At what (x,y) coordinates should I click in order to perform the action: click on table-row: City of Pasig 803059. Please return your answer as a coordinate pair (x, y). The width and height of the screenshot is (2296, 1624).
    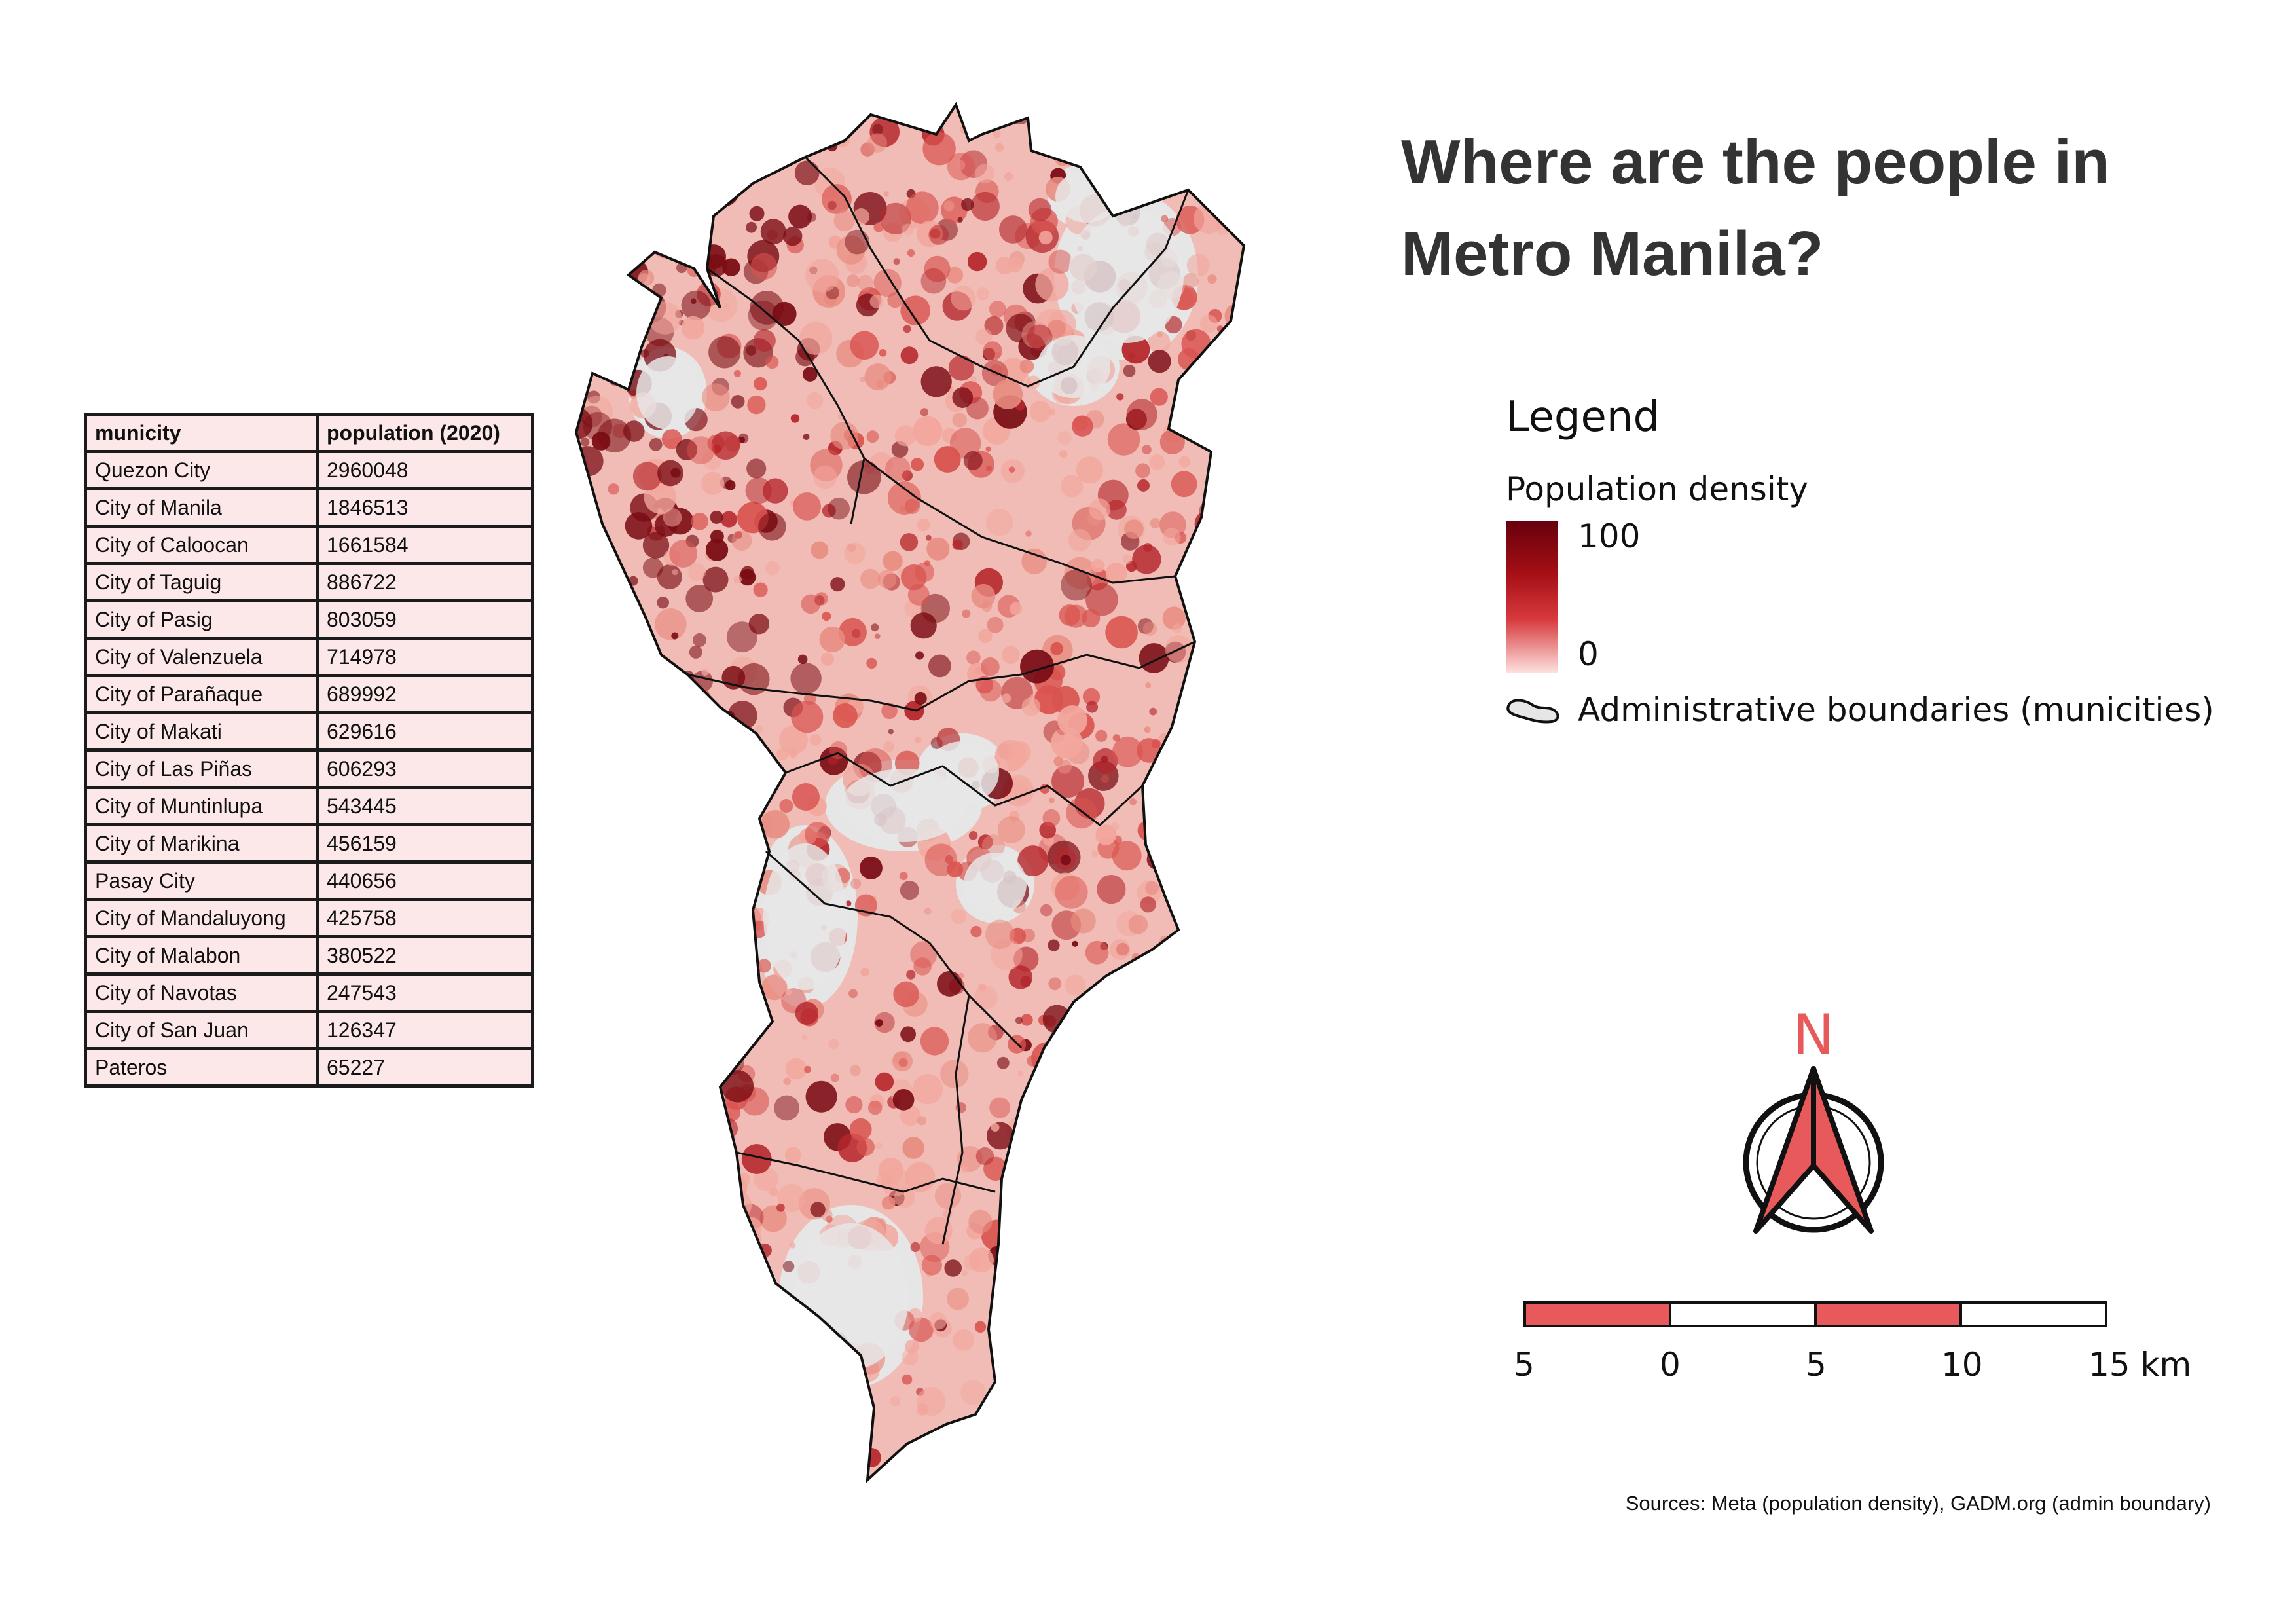
    Looking at the image, I should click on (309, 619).